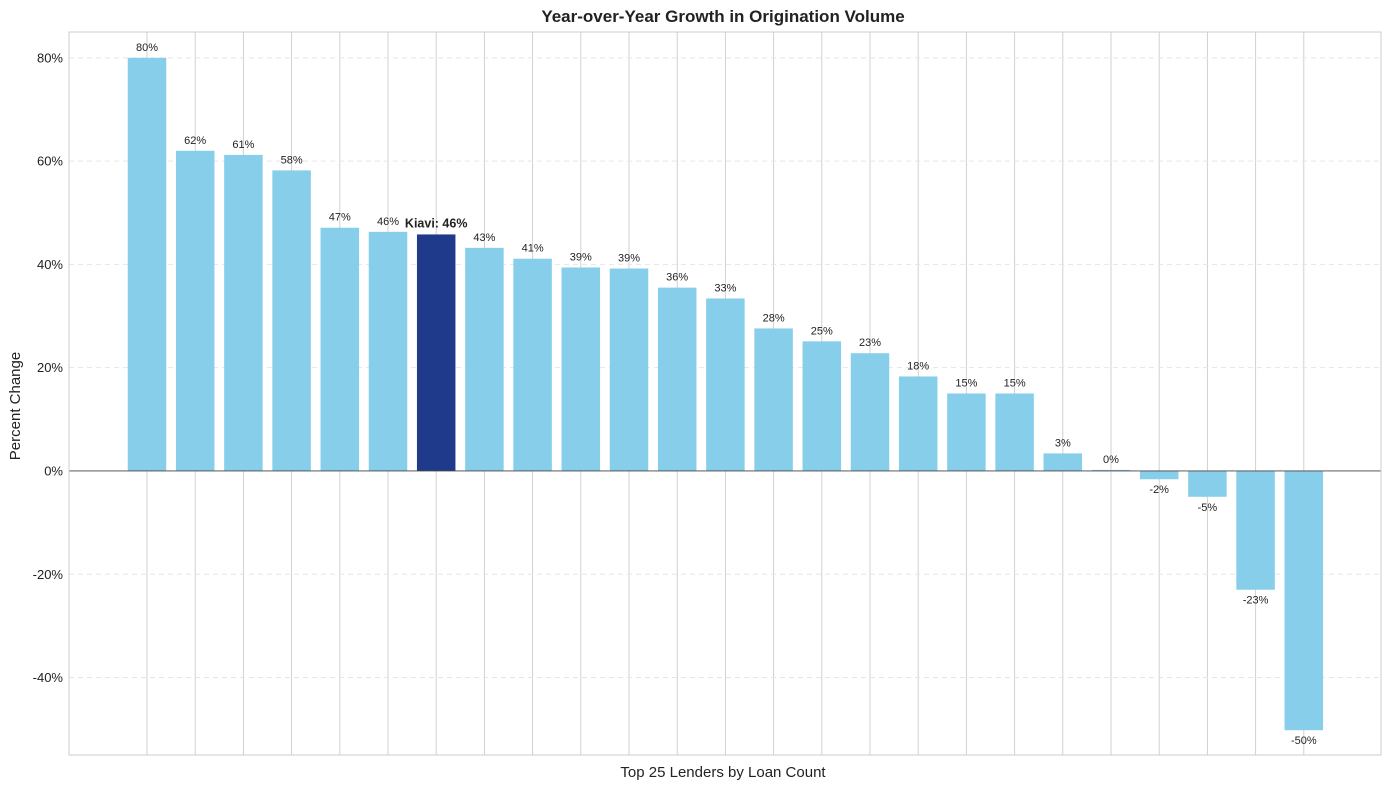 Image resolution: width=1389 pixels, height=790 pixels. What do you see at coordinates (1111, 460) in the screenshot?
I see `data-label: 0%` at bounding box center [1111, 460].